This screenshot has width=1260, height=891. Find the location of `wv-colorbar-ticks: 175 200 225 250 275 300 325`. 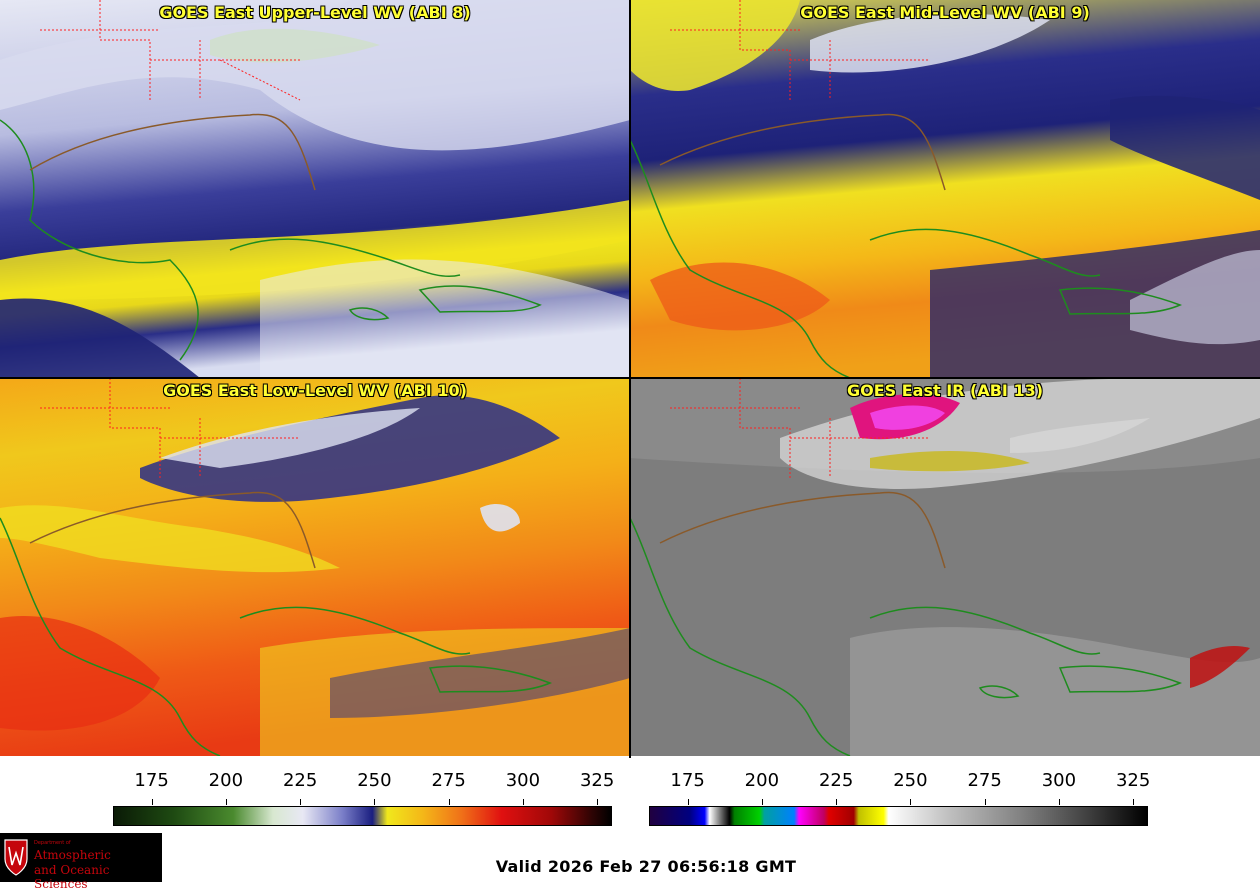

wv-colorbar-ticks: 175 200 225 250 275 300 325 is located at coordinates (364, 788).